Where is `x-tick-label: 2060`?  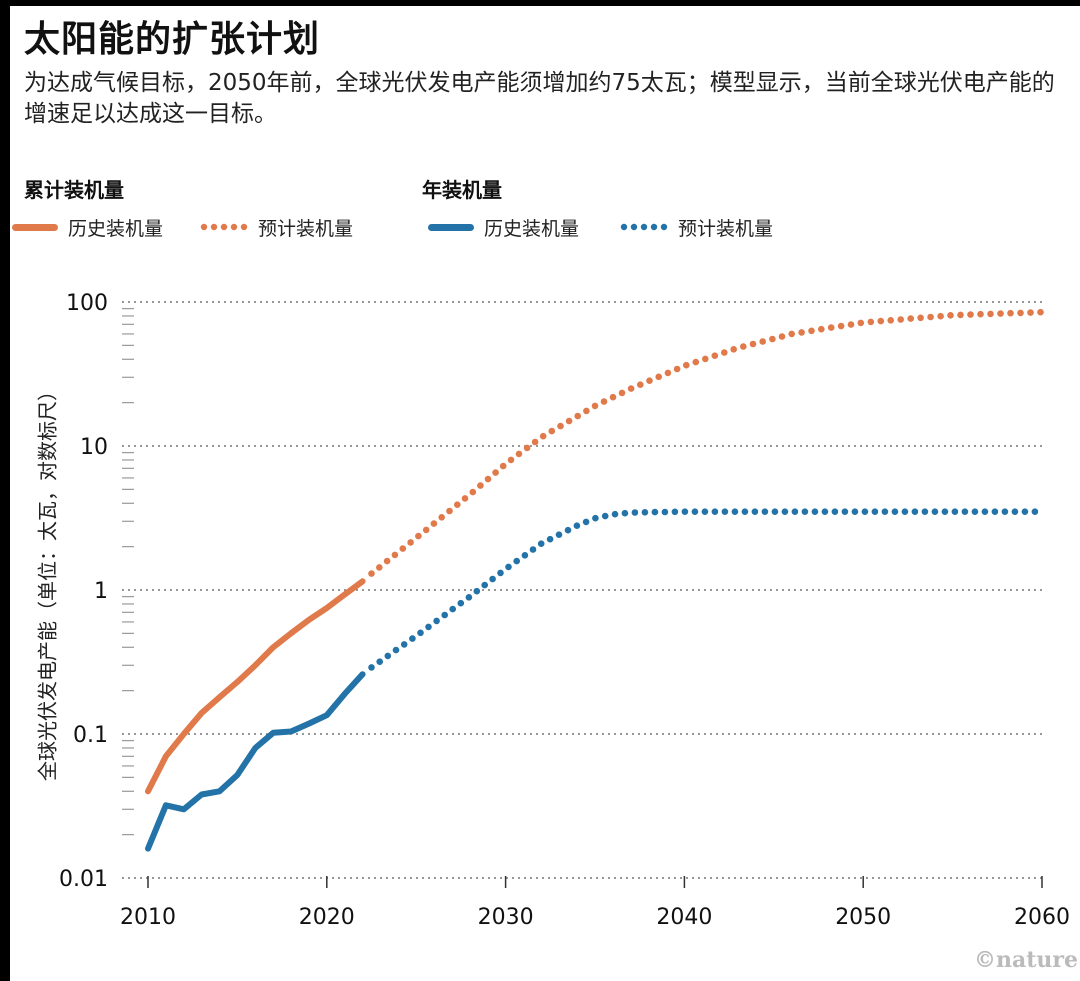
x-tick-label: 2060 is located at coordinates (1042, 917).